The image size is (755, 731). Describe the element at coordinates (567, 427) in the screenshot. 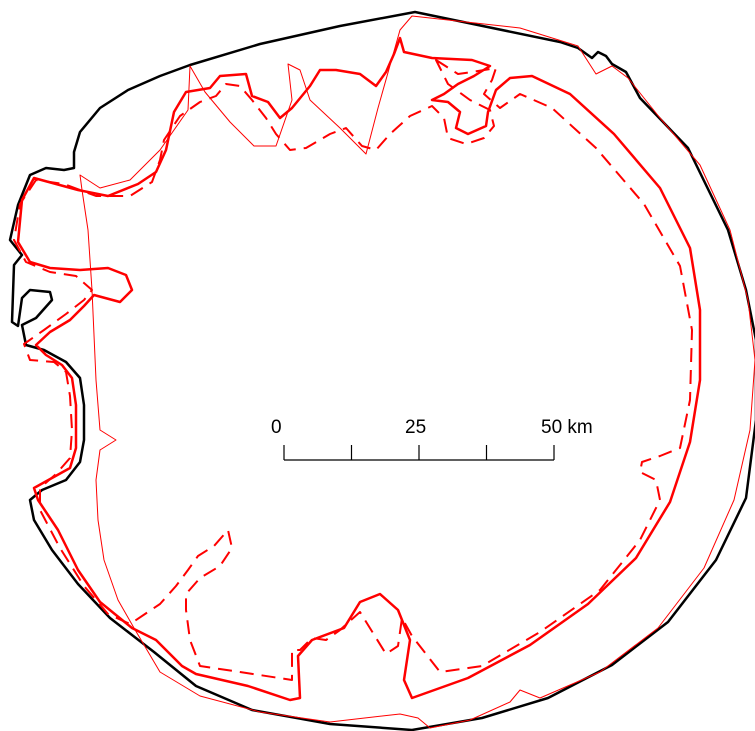

I see `scale-label-50-km: 50 km` at that location.